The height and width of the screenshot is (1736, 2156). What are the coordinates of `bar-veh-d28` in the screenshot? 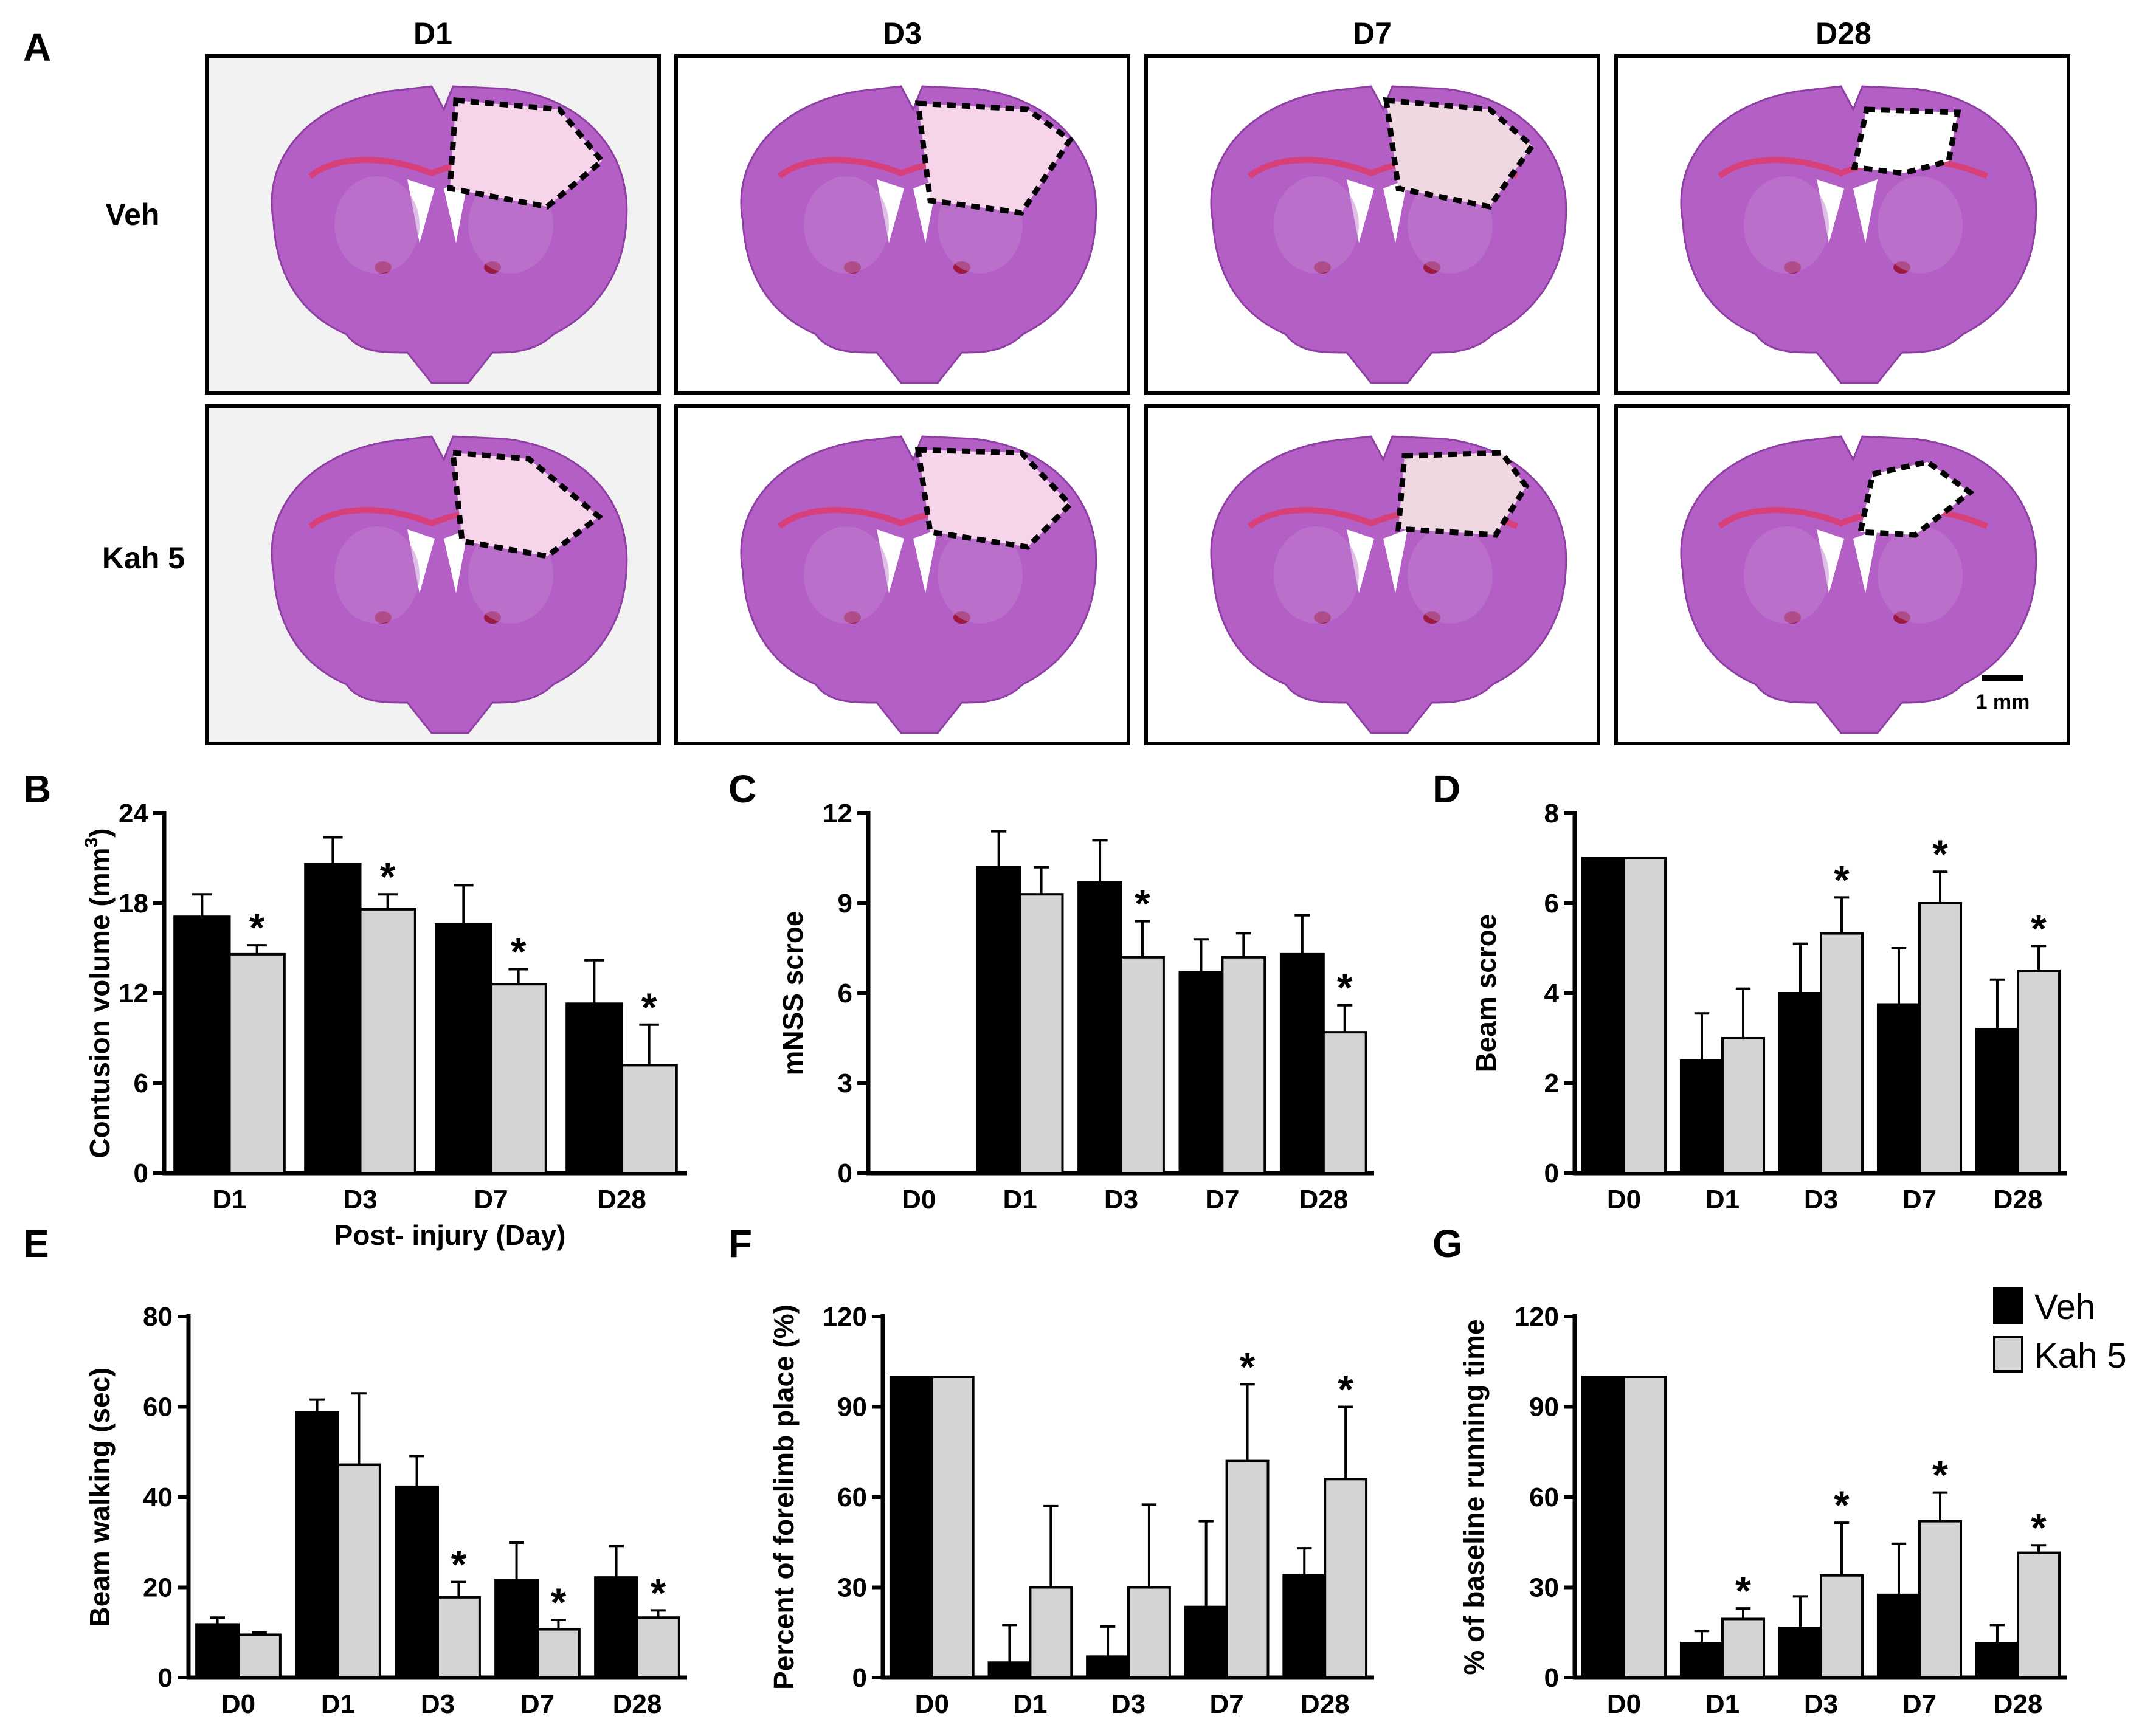 It's located at (1305, 1626).